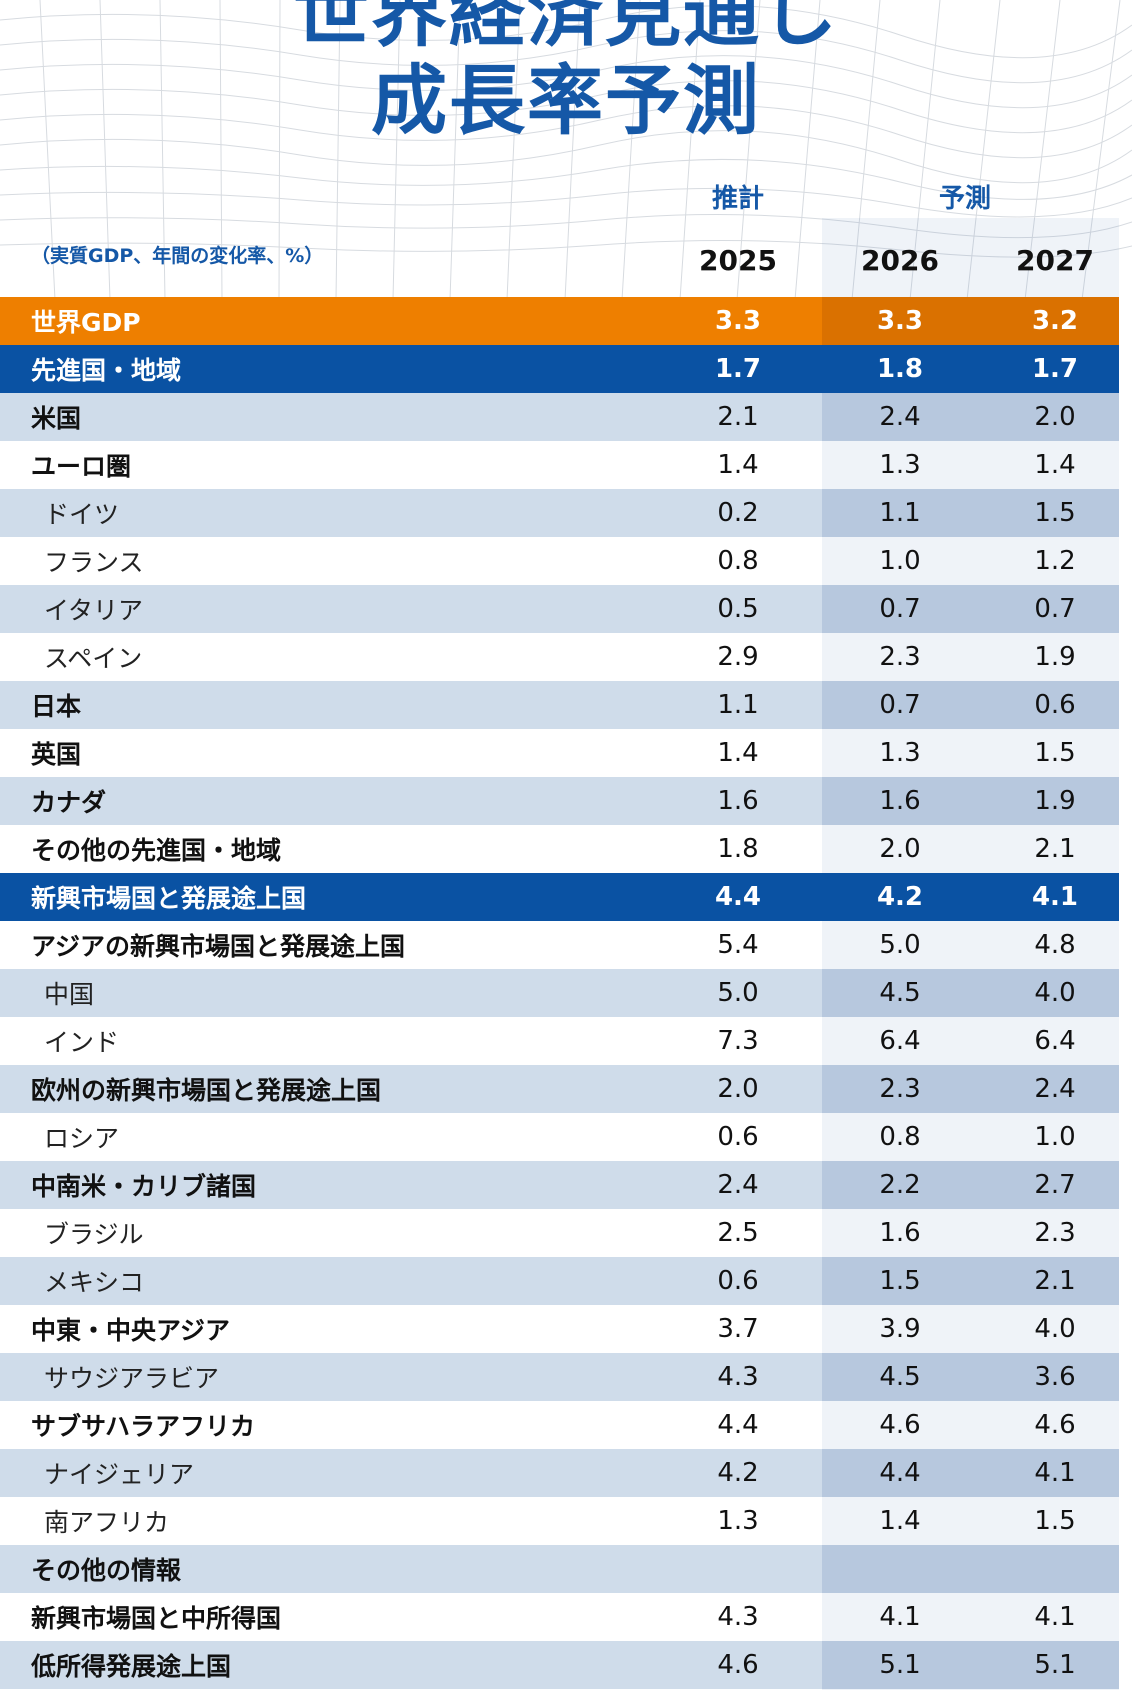 This screenshot has width=1132, height=1705. Describe the element at coordinates (559, 1185) in the screenshot. I see `table-row: 中南米・カリブ諸国 2.4 2.2 2.7` at that location.